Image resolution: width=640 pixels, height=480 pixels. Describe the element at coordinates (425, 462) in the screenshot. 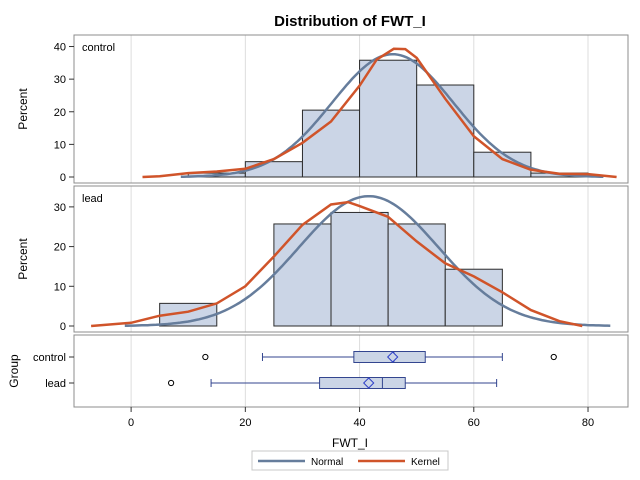

I see `legend-kernel-label: Kernel` at that location.